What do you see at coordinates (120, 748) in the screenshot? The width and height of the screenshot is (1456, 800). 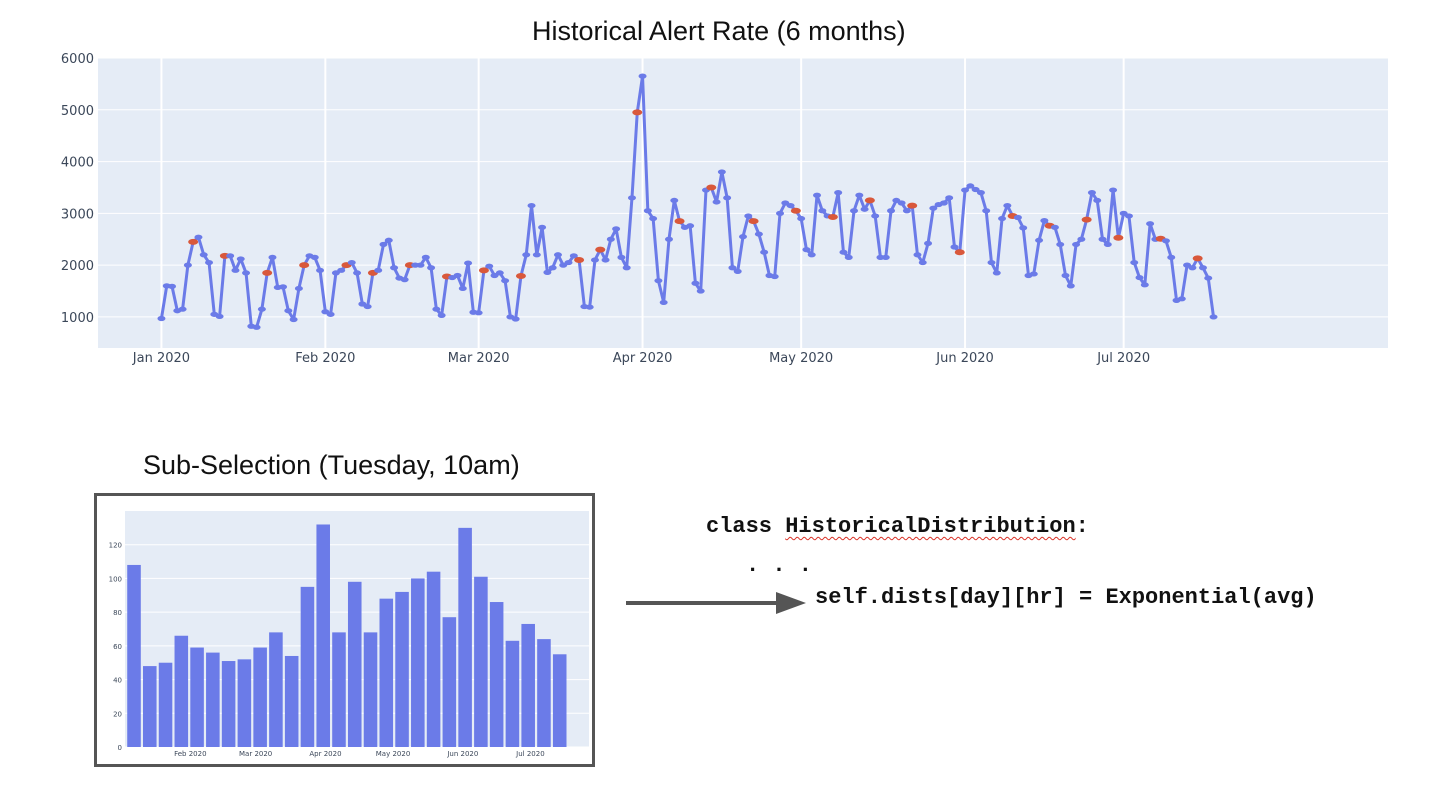 I see `y-tick-label: 0` at bounding box center [120, 748].